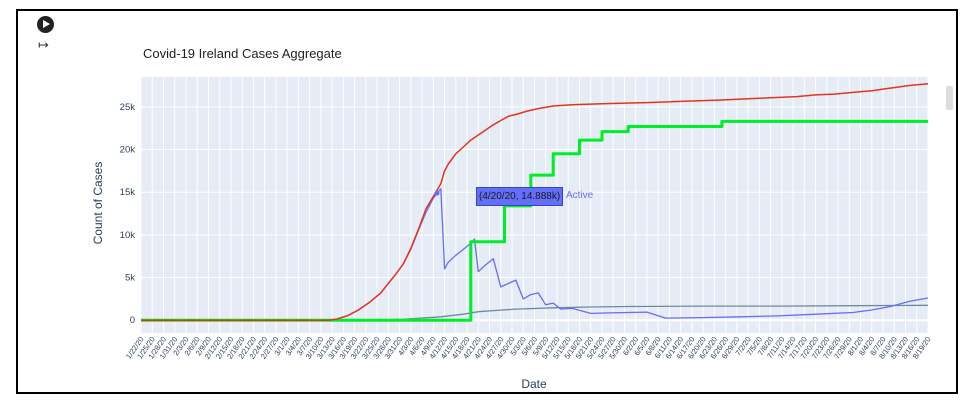 The image size is (970, 402). I want to click on hover-tooltip: (4/20/20, 14.888k), so click(520, 196).